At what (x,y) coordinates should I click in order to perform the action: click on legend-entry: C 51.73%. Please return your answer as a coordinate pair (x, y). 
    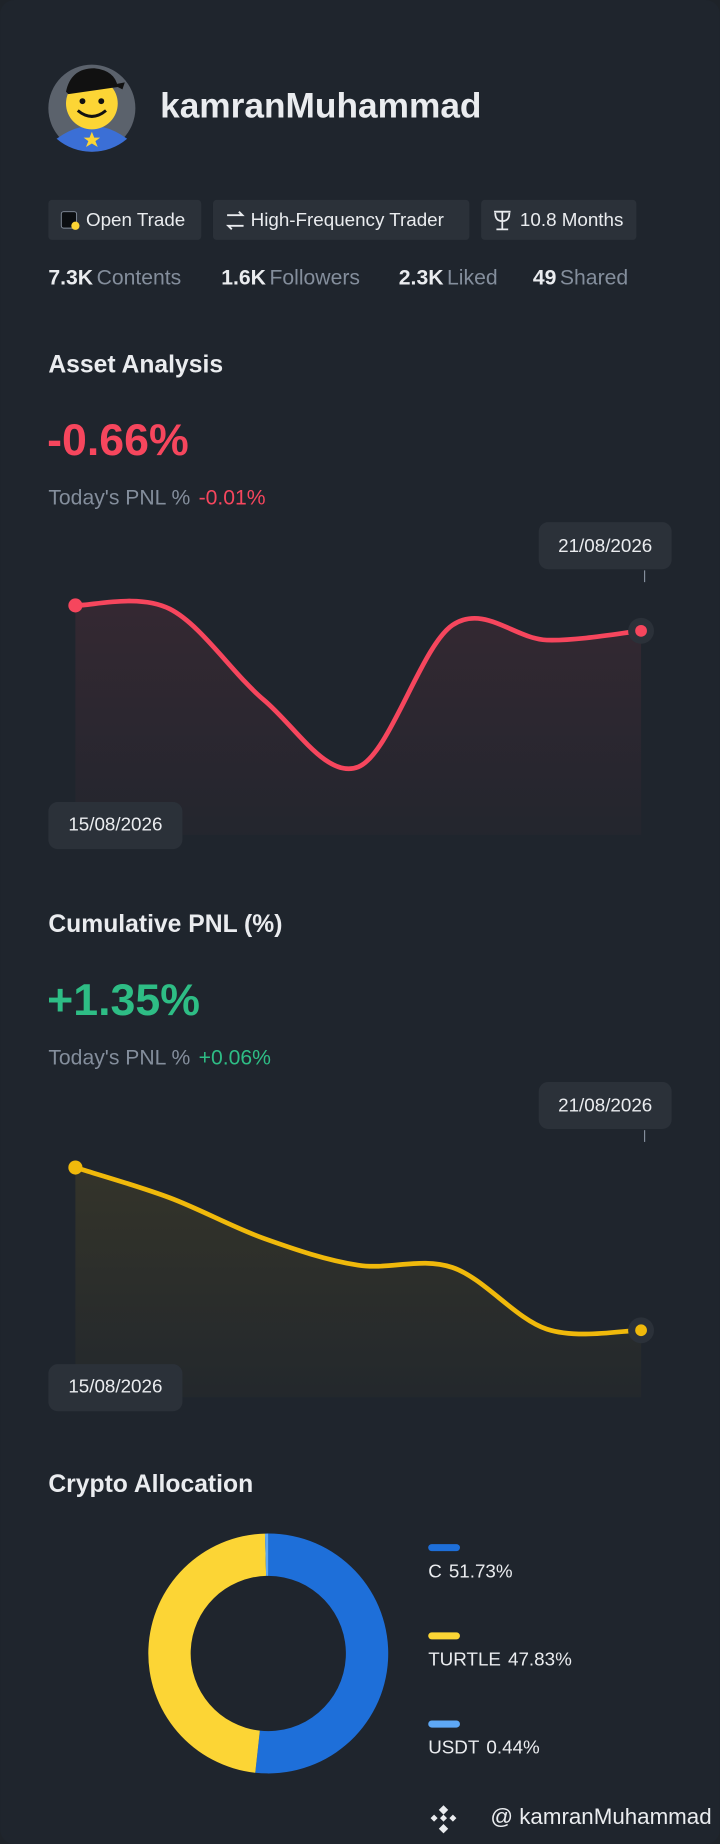
    Looking at the image, I should click on (470, 1570).